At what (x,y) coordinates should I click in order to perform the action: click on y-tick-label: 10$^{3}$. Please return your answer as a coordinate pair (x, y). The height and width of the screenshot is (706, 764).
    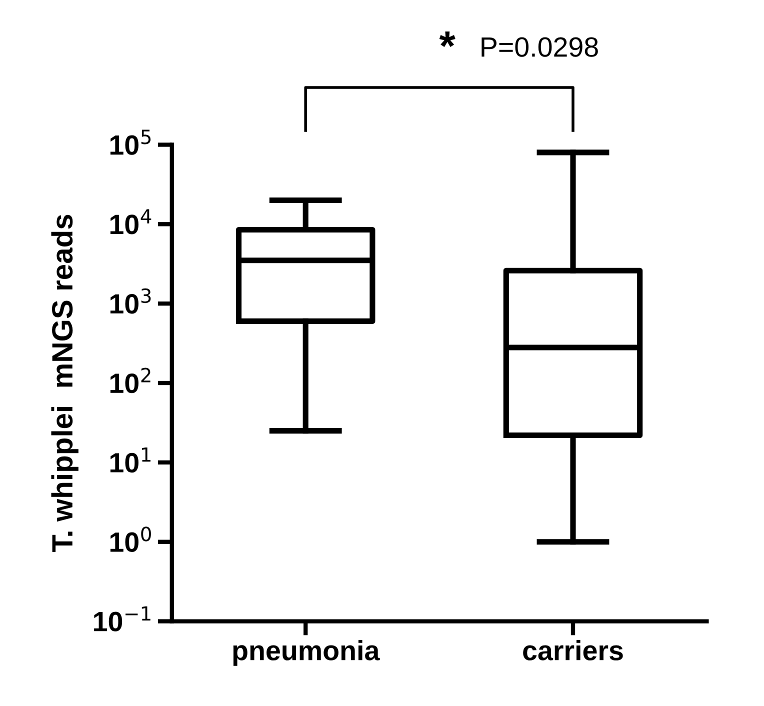
    Looking at the image, I should click on (130, 301).